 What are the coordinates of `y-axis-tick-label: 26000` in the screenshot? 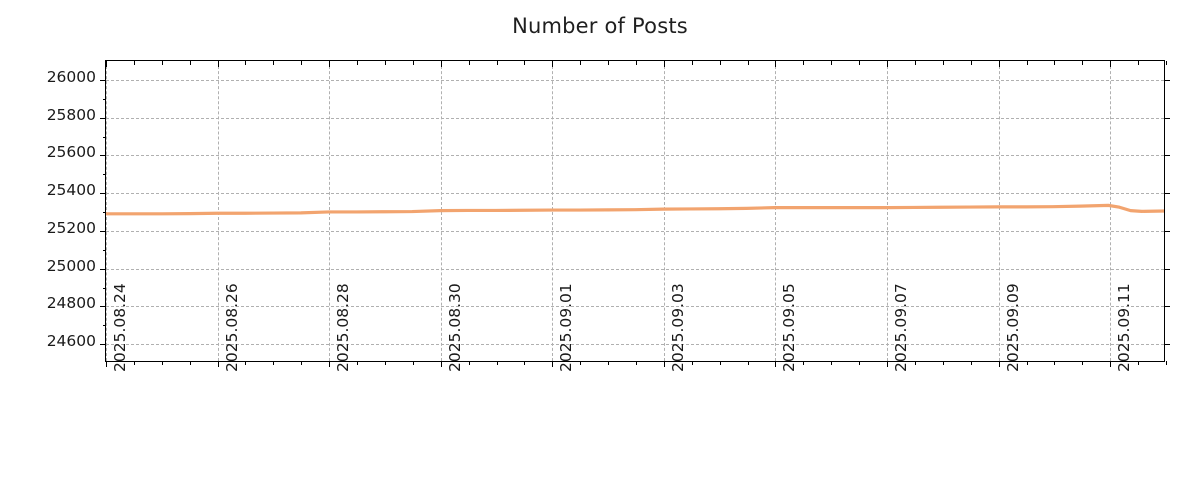 It's located at (71, 76).